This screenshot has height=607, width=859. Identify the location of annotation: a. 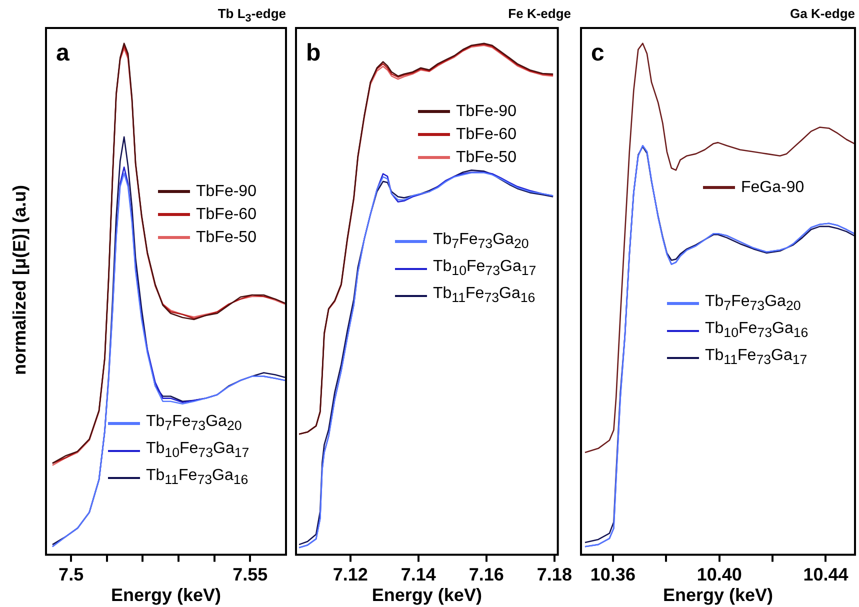
(63, 53).